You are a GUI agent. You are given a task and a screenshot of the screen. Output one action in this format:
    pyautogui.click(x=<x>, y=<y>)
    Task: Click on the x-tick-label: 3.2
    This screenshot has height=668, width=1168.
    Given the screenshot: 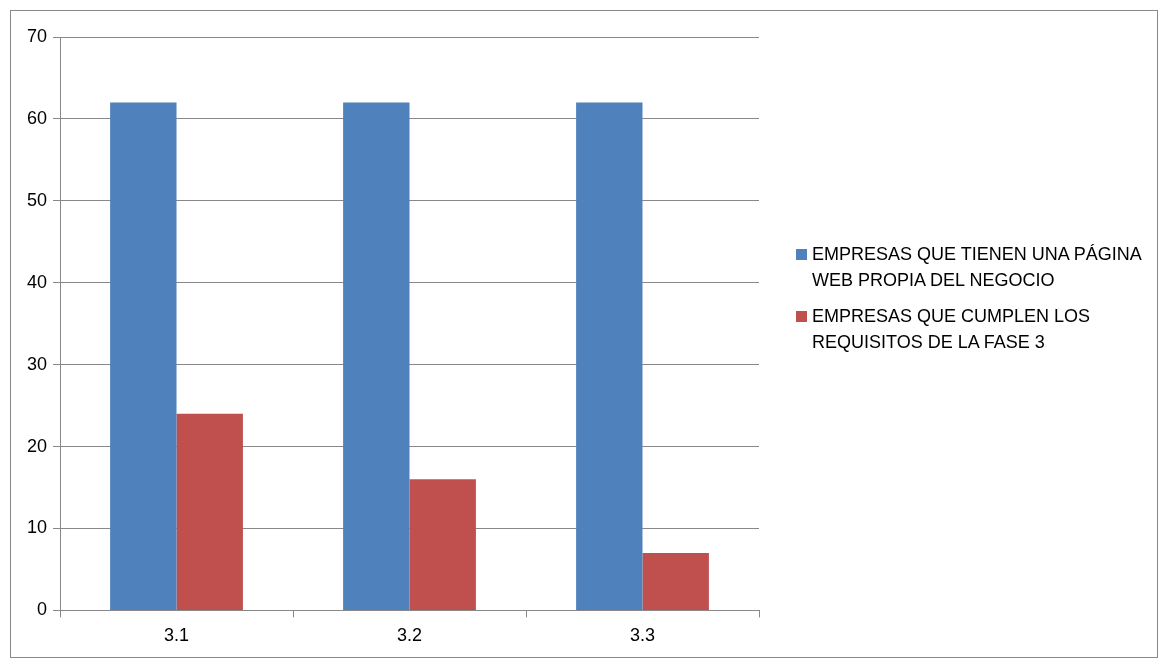 What is the action you would take?
    pyautogui.click(x=410, y=635)
    